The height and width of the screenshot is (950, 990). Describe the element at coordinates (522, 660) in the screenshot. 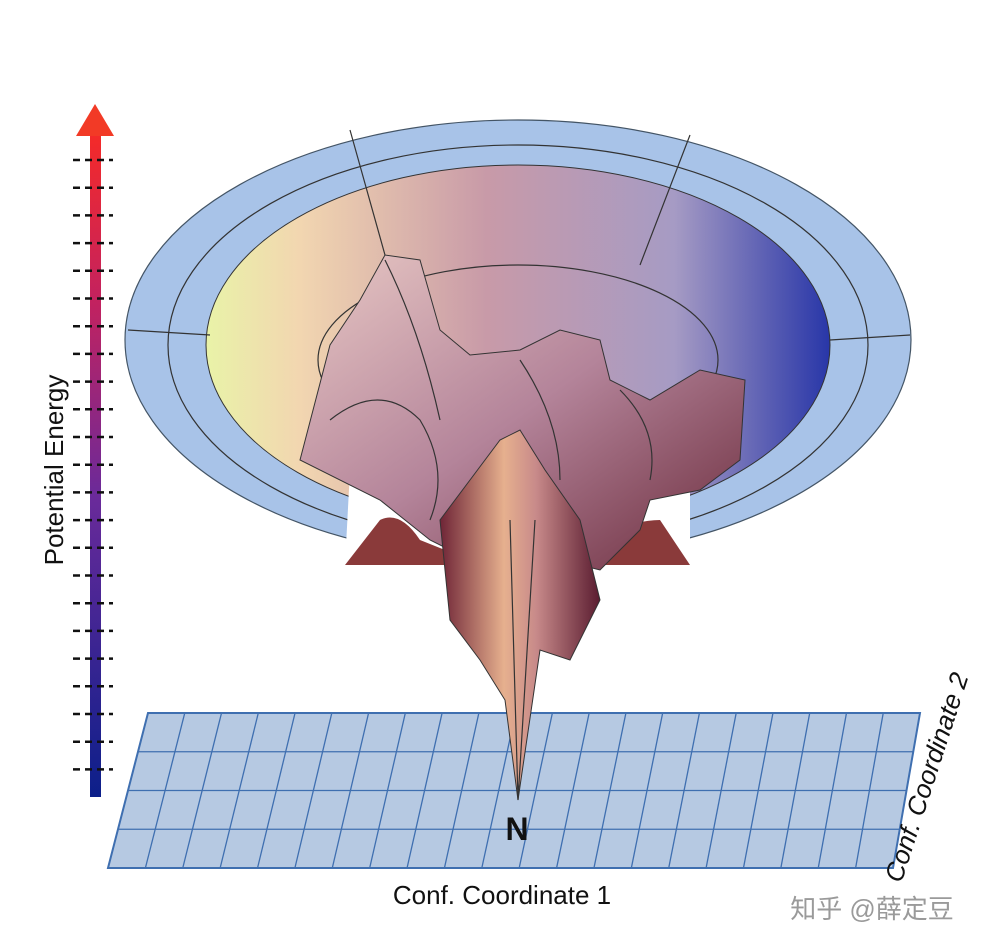

I see `mesh-lines` at that location.